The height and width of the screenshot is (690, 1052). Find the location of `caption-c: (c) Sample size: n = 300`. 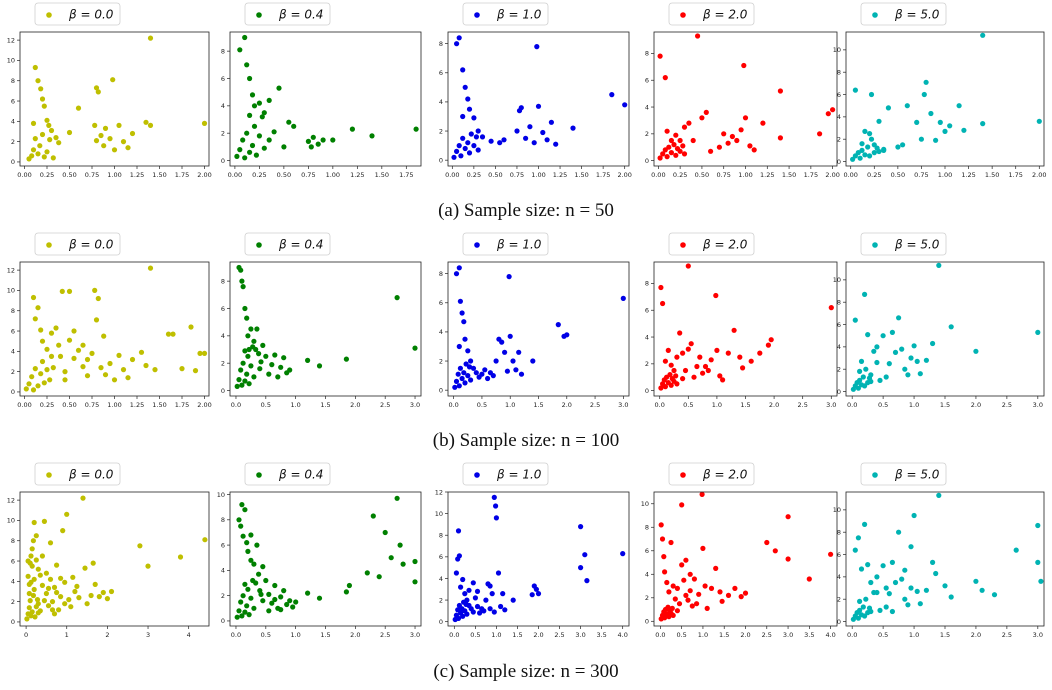

caption-c: (c) Sample size: n = 300 is located at coordinates (526, 671).